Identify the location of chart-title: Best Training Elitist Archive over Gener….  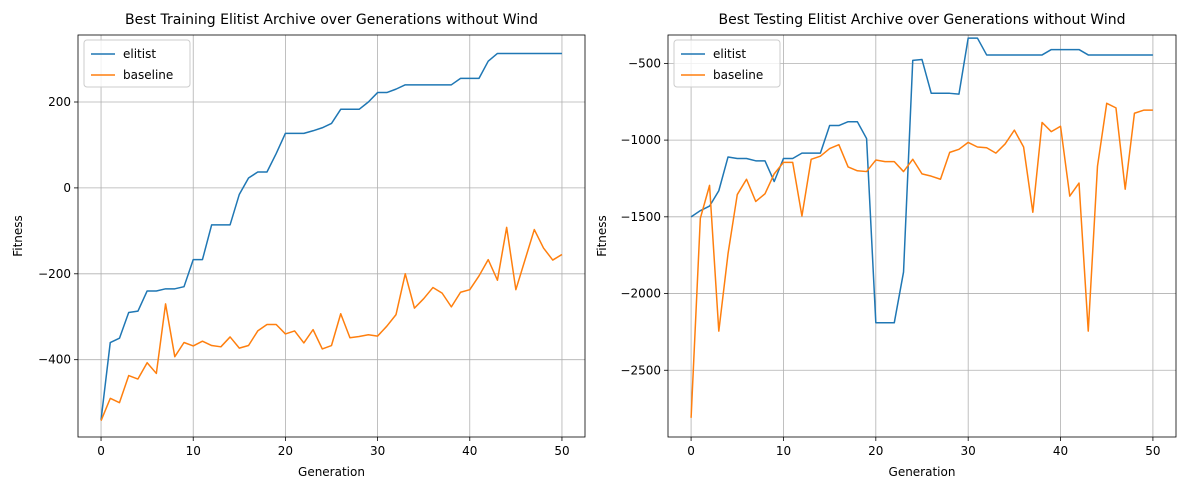
(331, 20).